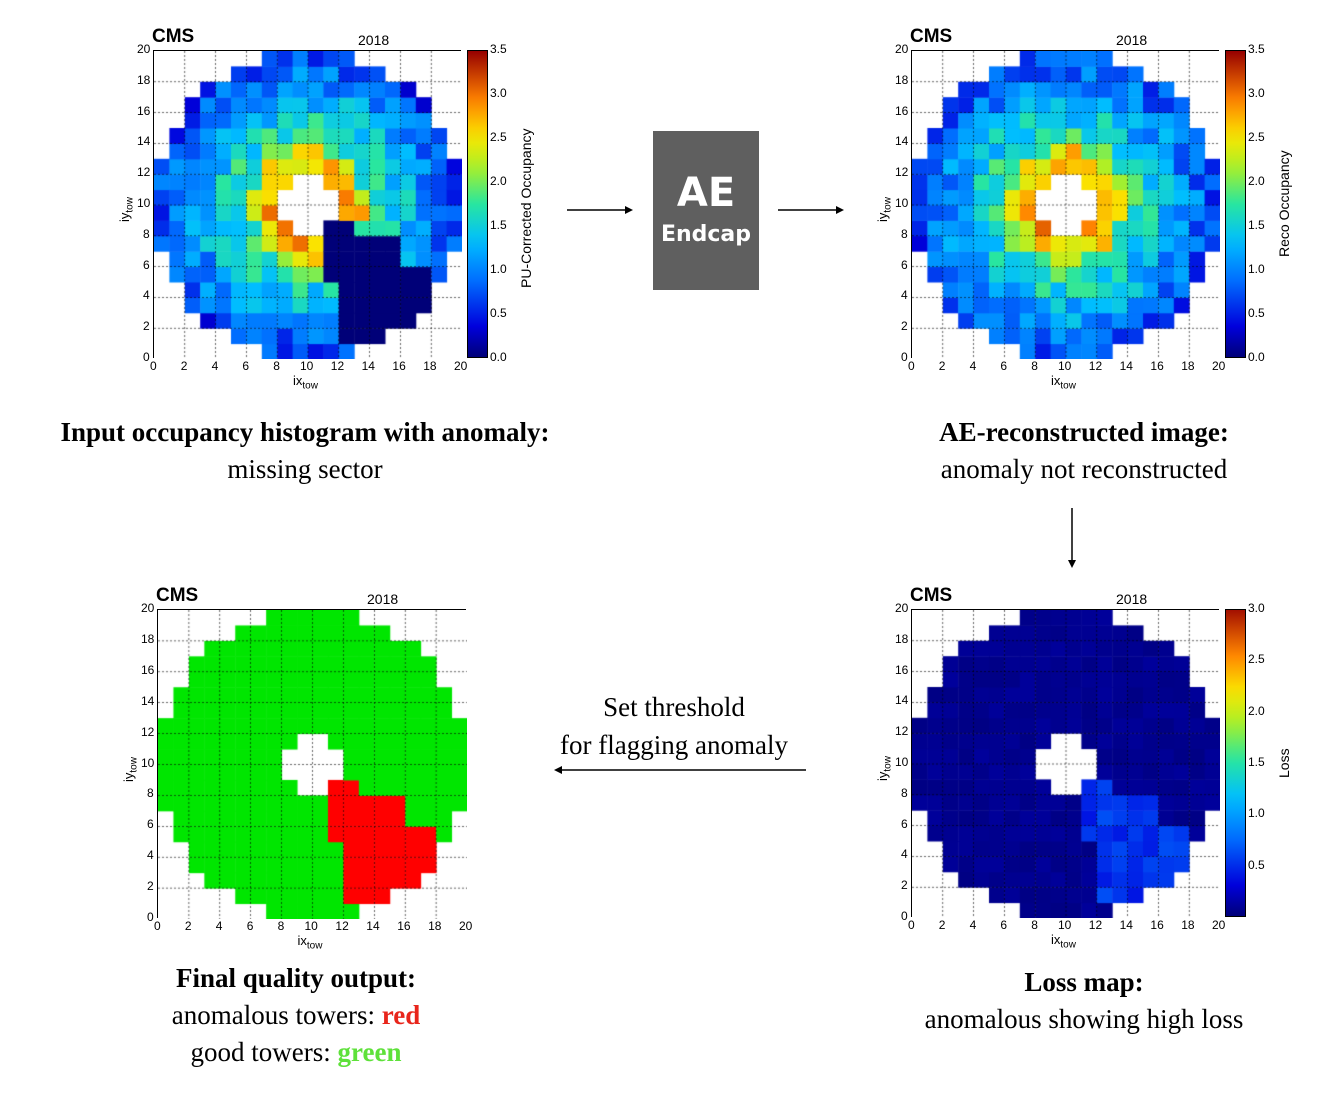 This screenshot has width=1329, height=1096. What do you see at coordinates (177, 595) in the screenshot?
I see `cms-label: CMS` at bounding box center [177, 595].